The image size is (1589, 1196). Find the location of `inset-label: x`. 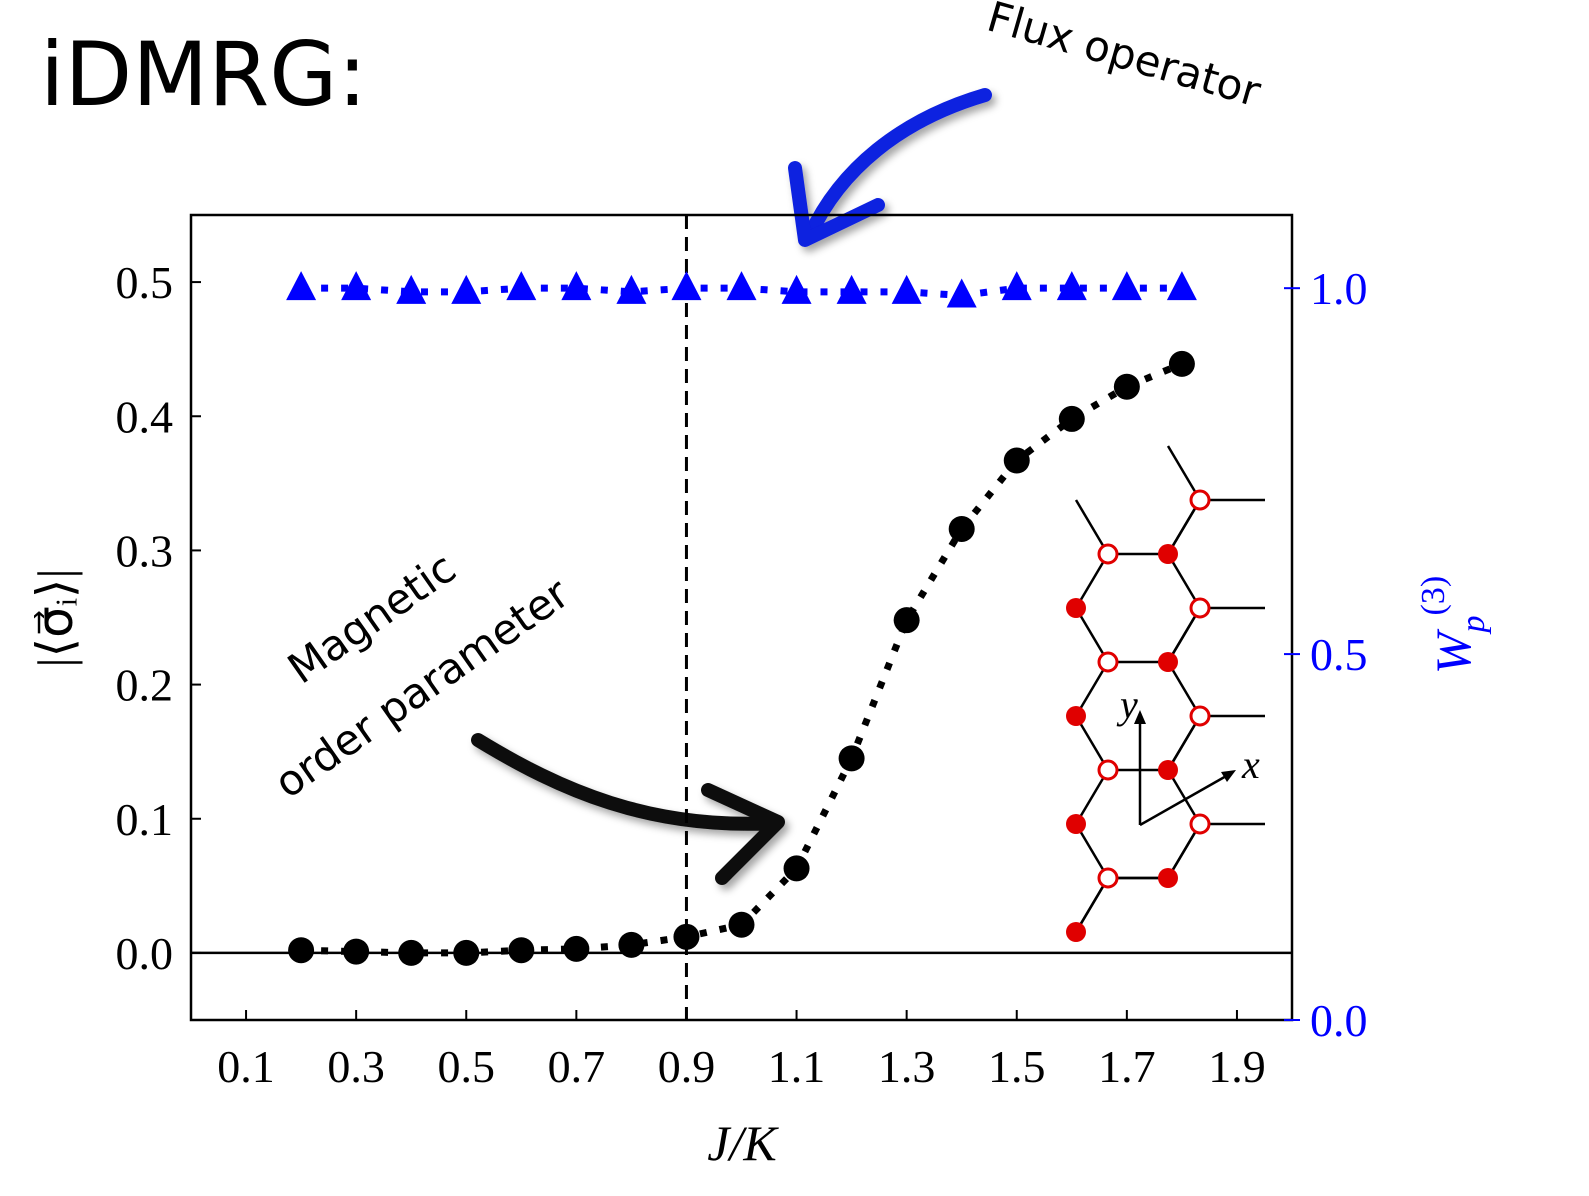

inset-label: x is located at coordinates (1250, 764).